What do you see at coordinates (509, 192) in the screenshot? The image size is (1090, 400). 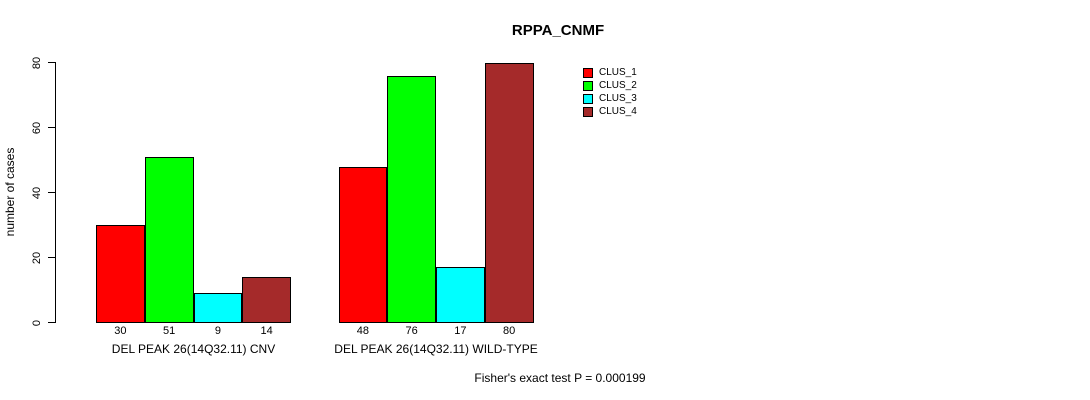 I see `bar-CLUS_4-group2` at bounding box center [509, 192].